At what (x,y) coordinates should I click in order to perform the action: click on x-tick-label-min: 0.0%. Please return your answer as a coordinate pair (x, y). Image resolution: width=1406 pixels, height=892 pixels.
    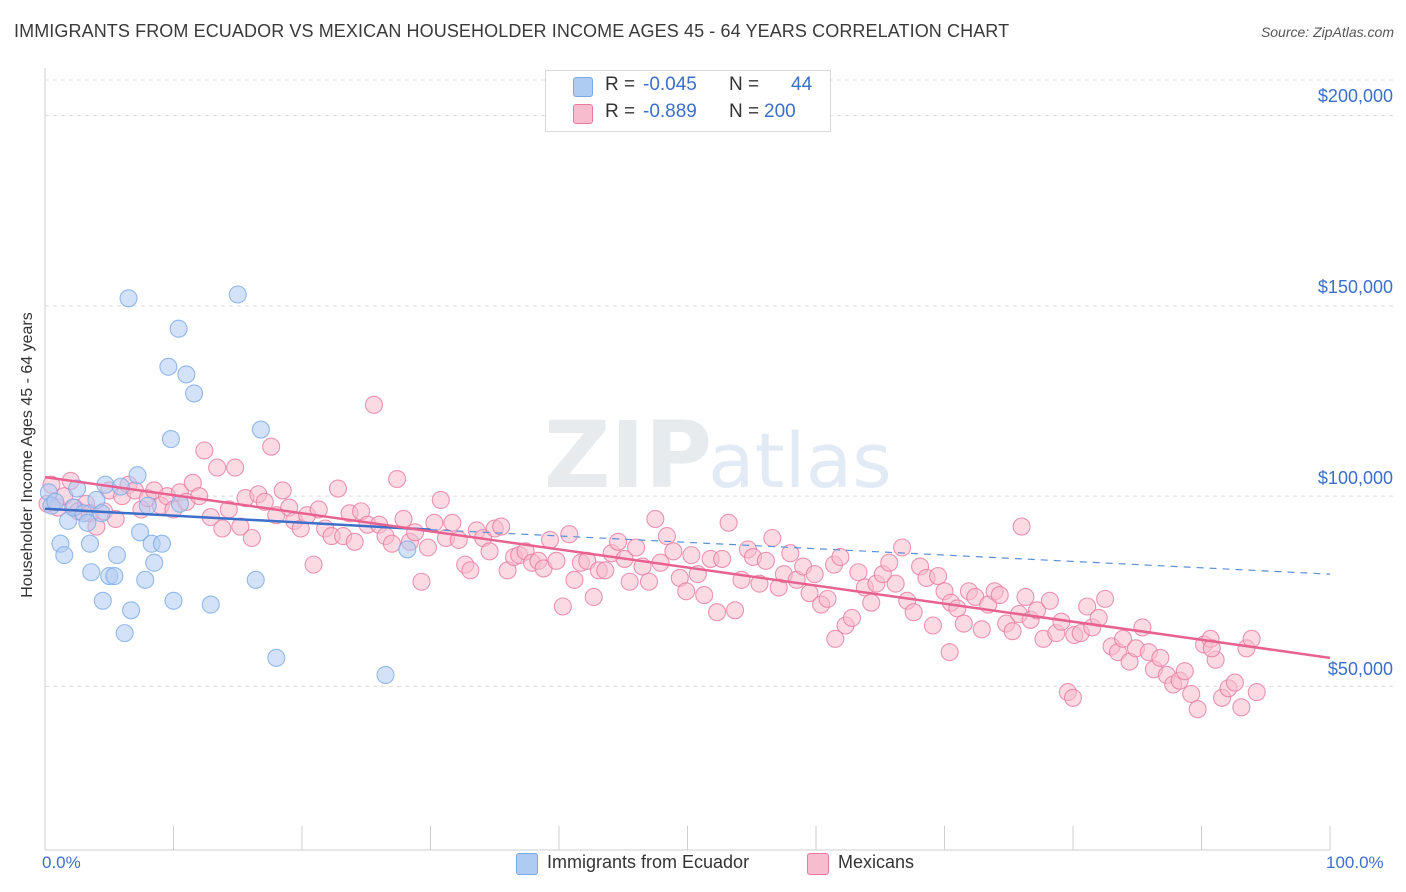
    Looking at the image, I should click on (61, 862).